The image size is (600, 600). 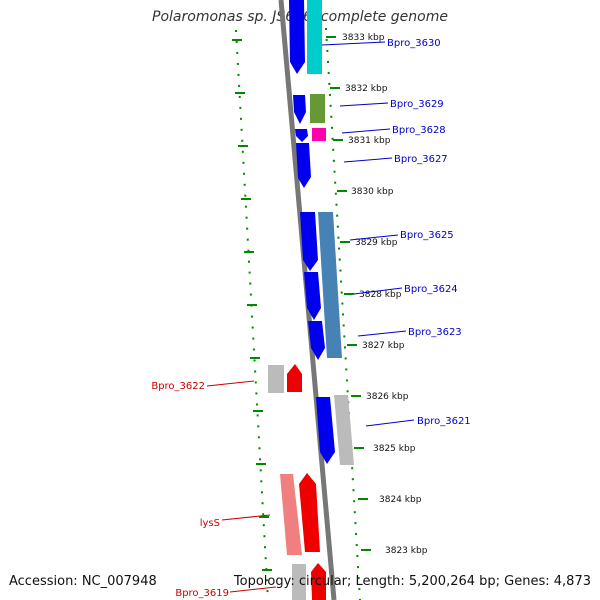 I want to click on kbp-label: 3831 kbp, so click(x=369, y=141).